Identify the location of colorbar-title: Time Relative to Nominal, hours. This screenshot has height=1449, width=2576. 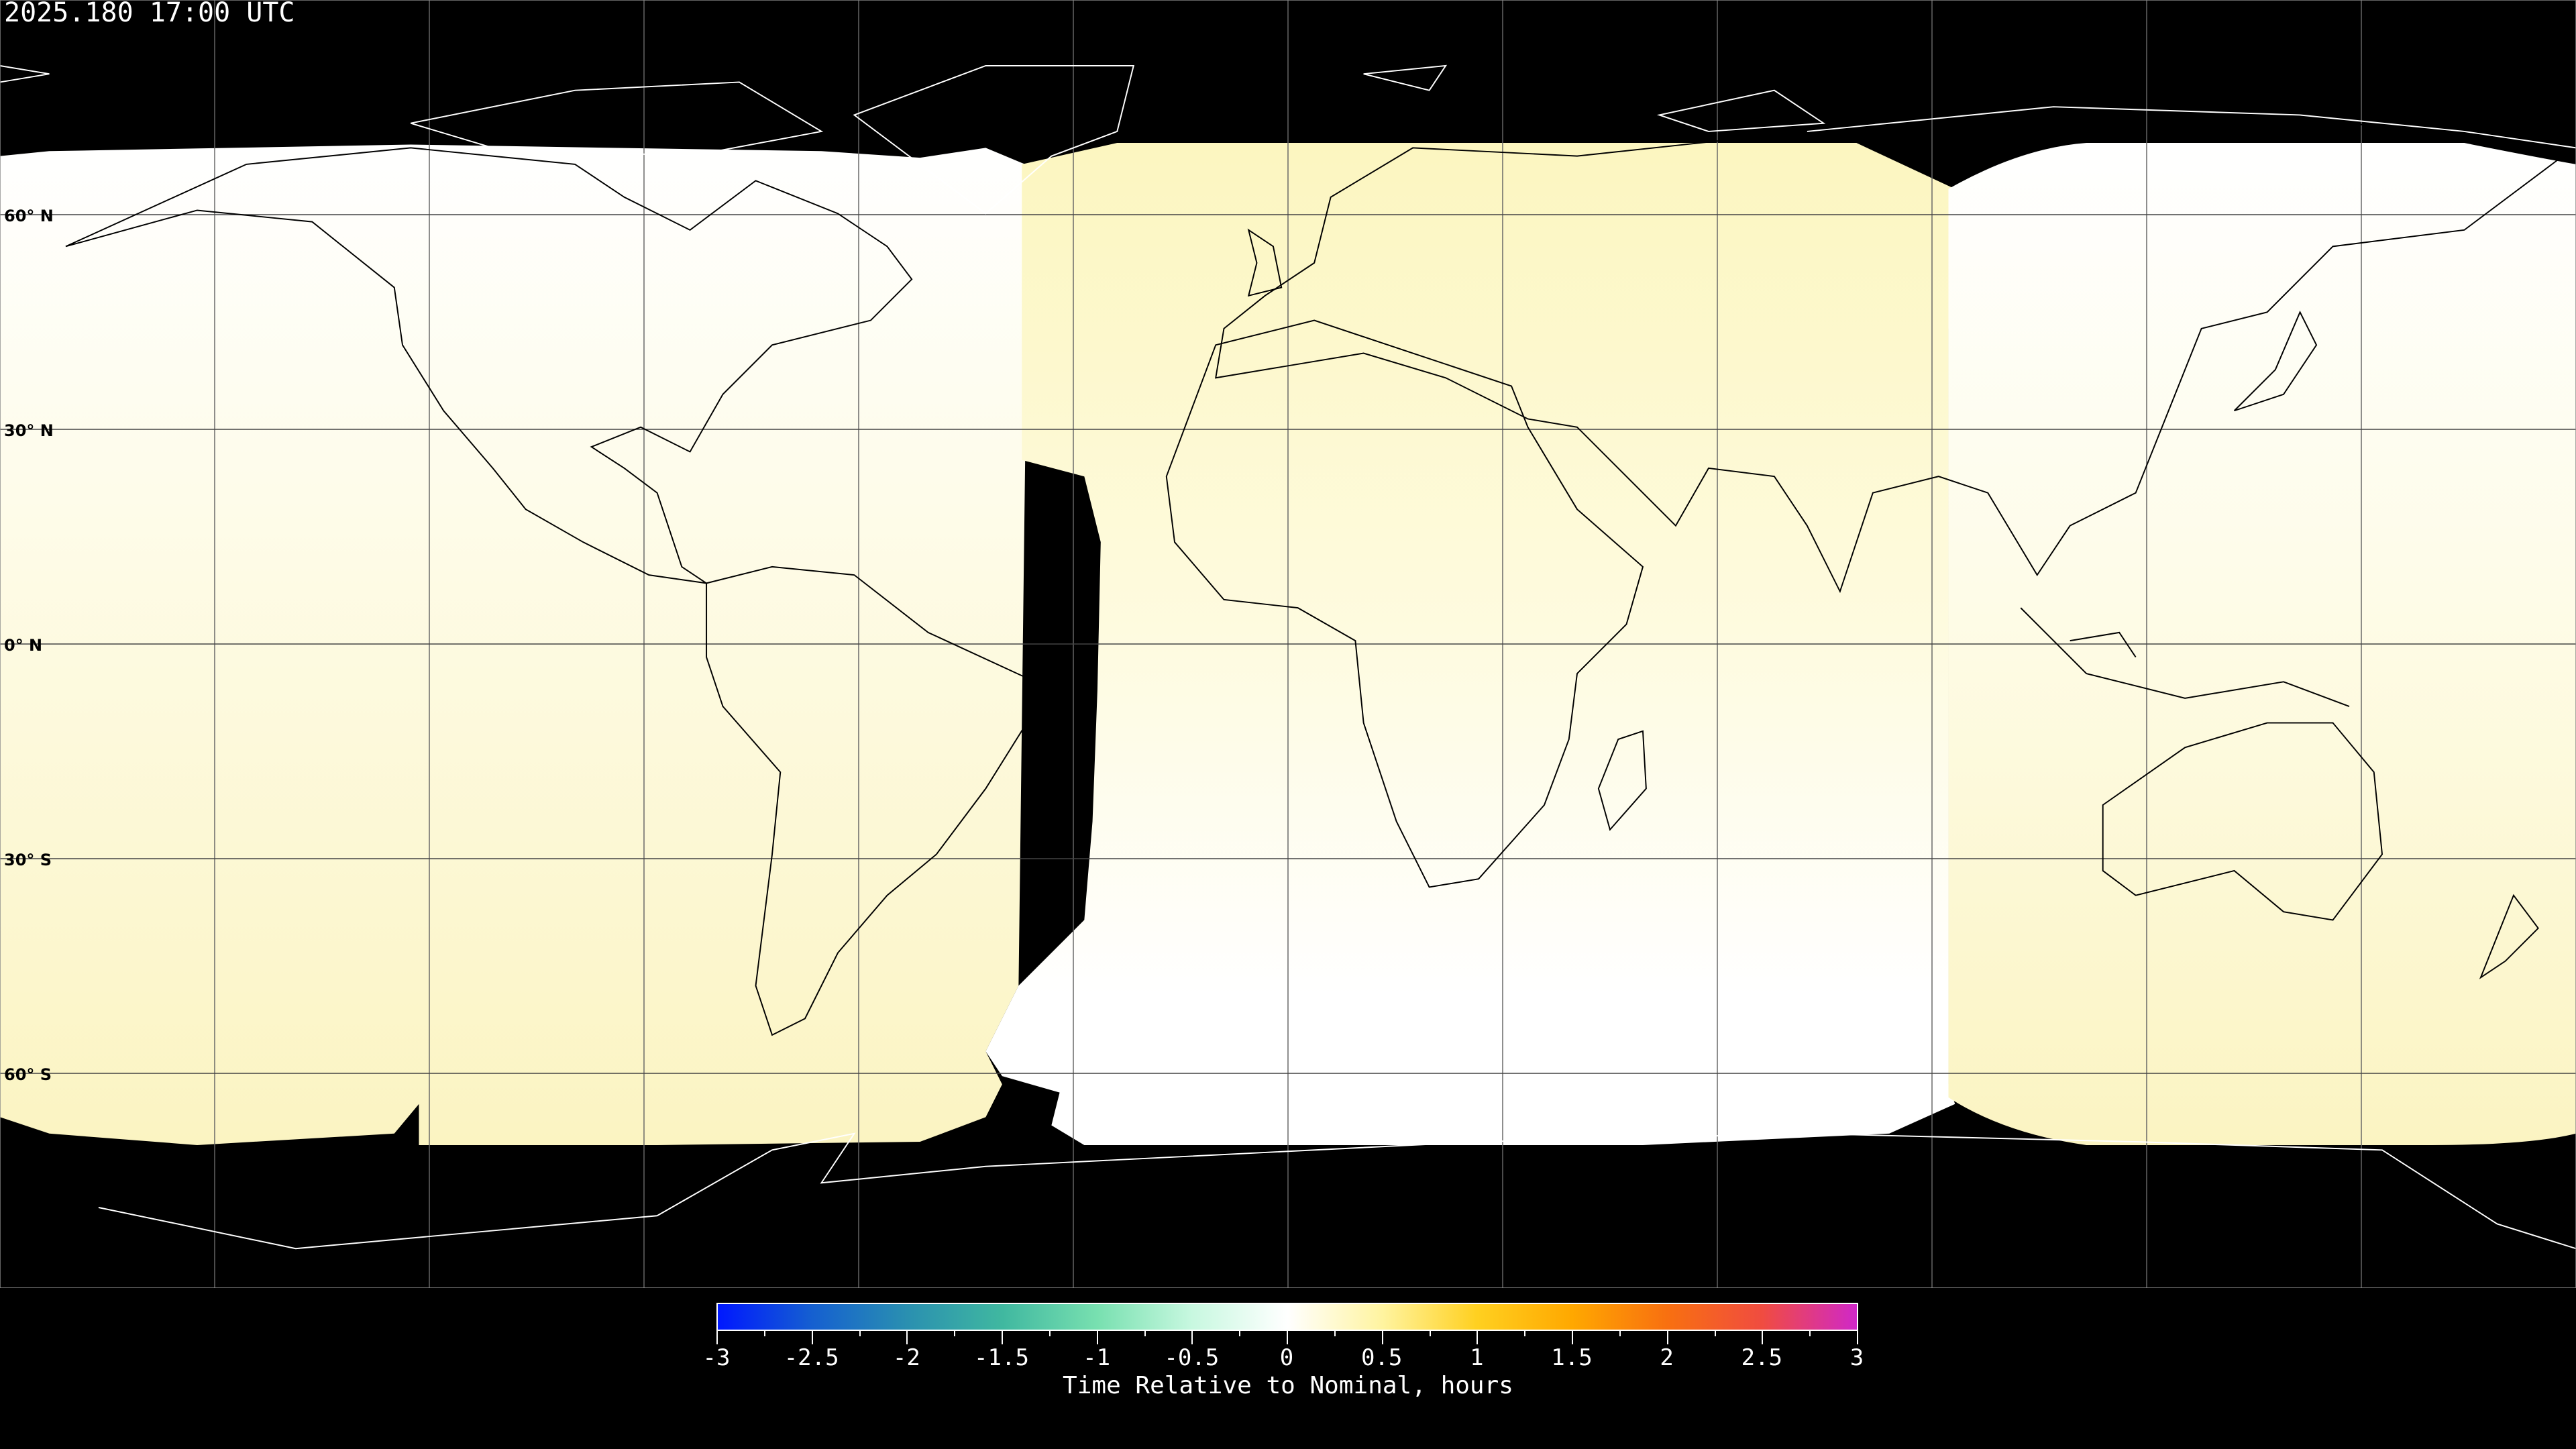
(1288, 1385).